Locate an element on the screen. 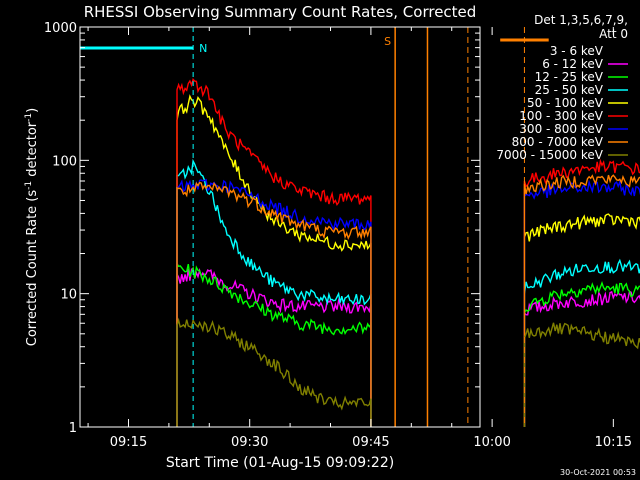 This screenshot has height=480, width=640. y-tick-label-2: 100 is located at coordinates (64, 161).